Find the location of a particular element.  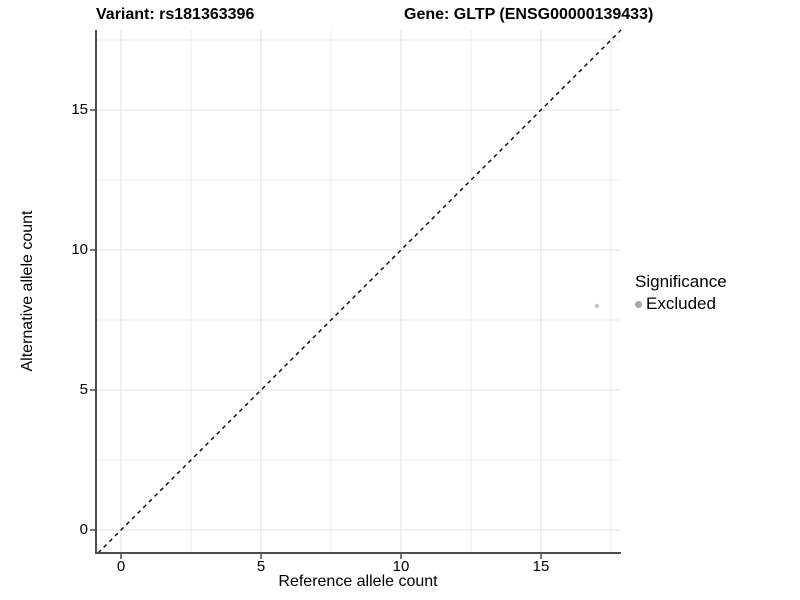

legend-title: Significance is located at coordinates (681, 281).